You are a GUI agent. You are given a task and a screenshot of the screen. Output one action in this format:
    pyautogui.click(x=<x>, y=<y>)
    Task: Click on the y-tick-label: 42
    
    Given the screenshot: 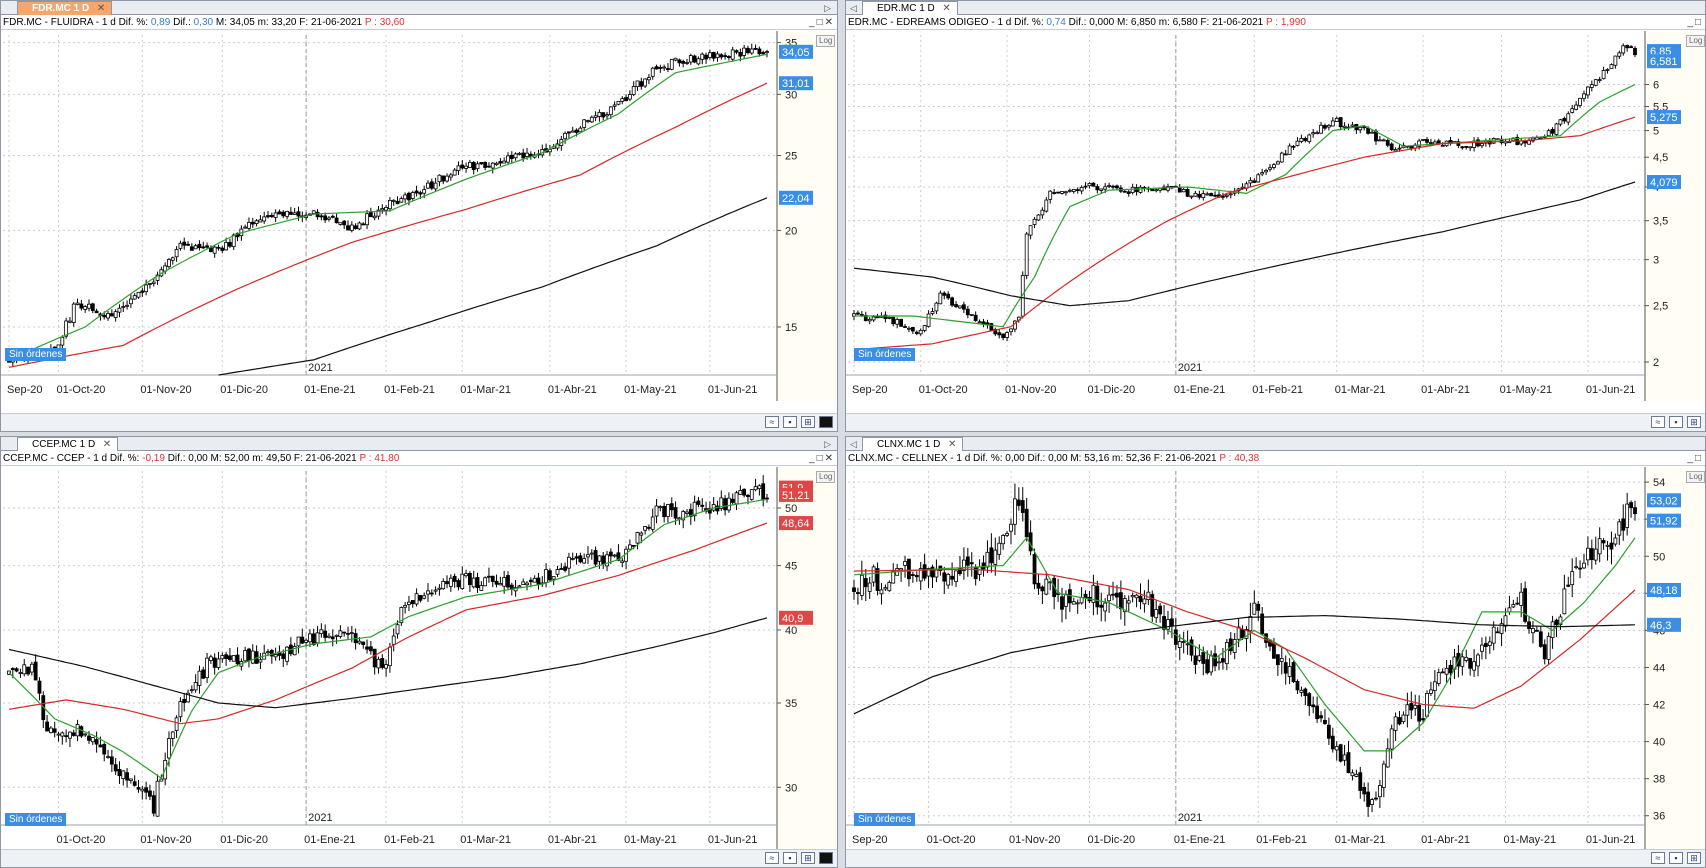 What is the action you would take?
    pyautogui.click(x=1659, y=706)
    